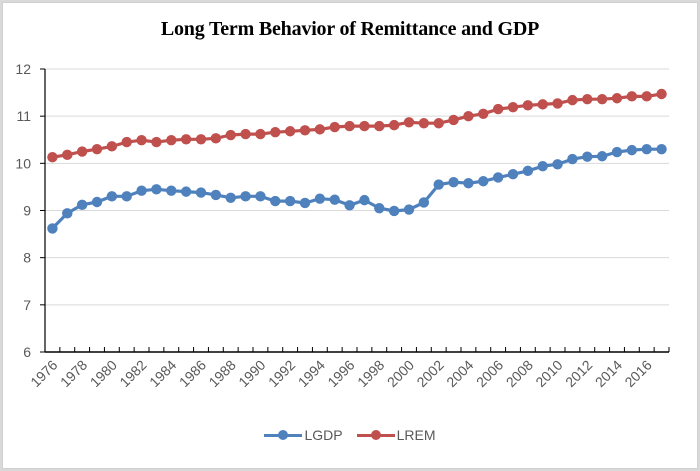 This screenshot has width=700, height=471. I want to click on data-point-lrem-2005, so click(483, 114).